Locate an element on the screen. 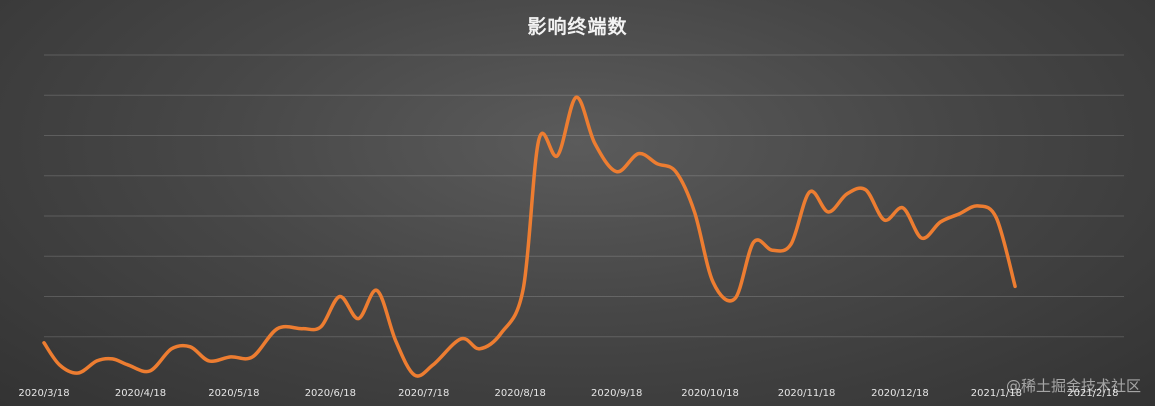  x-tick-label: 2021/2/18 is located at coordinates (1092, 393).